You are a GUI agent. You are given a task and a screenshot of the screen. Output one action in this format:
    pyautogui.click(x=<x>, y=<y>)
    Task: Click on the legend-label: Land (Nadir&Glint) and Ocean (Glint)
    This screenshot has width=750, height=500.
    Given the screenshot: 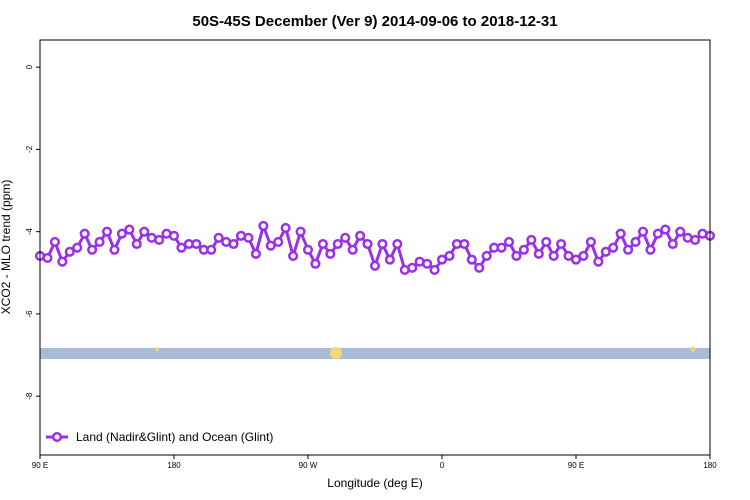 What is the action you would take?
    pyautogui.click(x=174, y=437)
    